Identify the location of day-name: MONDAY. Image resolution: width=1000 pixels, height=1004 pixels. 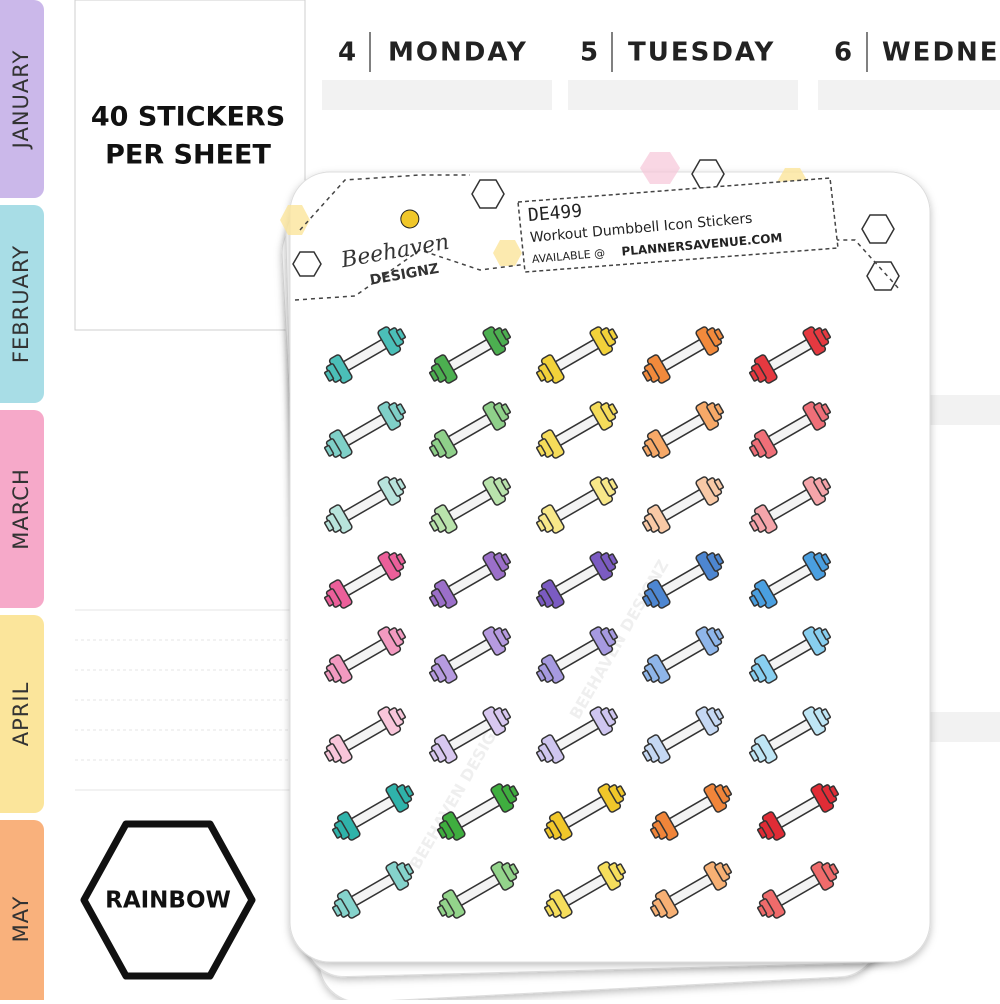
(458, 53).